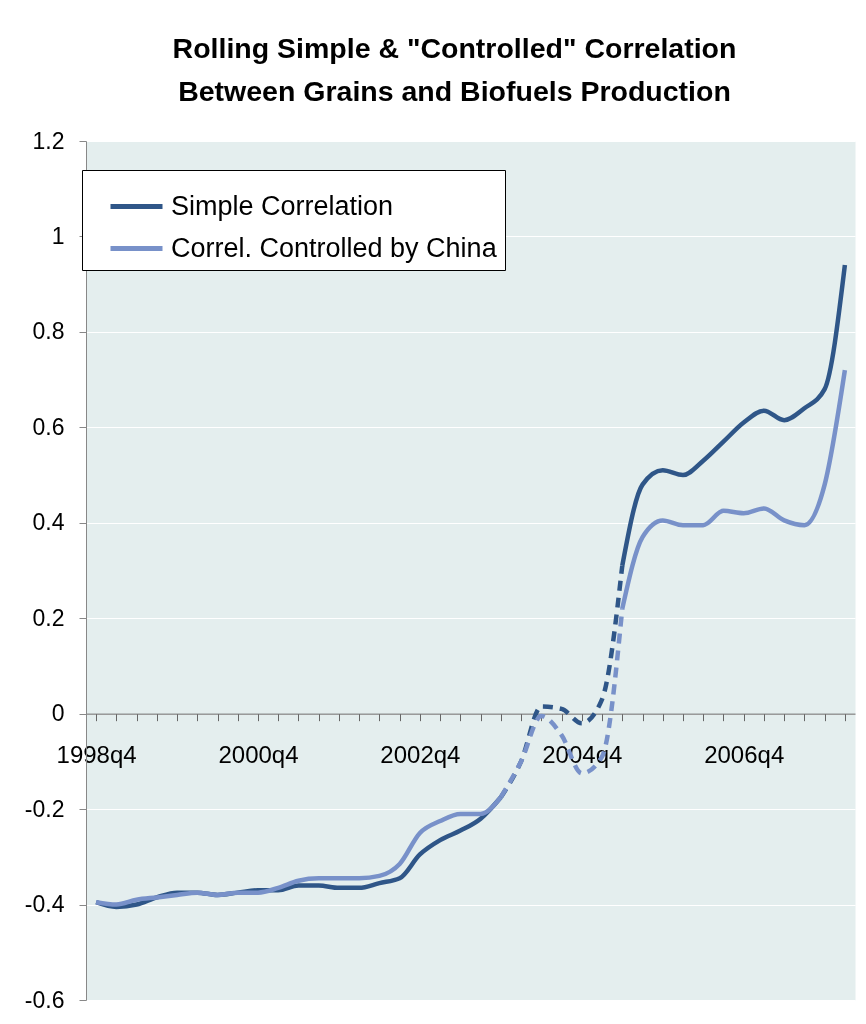 This screenshot has width=866, height=1024. Describe the element at coordinates (454, 69) in the screenshot. I see `chart-title: Rolling Simple & "Controlled" Correlation Between Grains and Biofuels Production` at that location.